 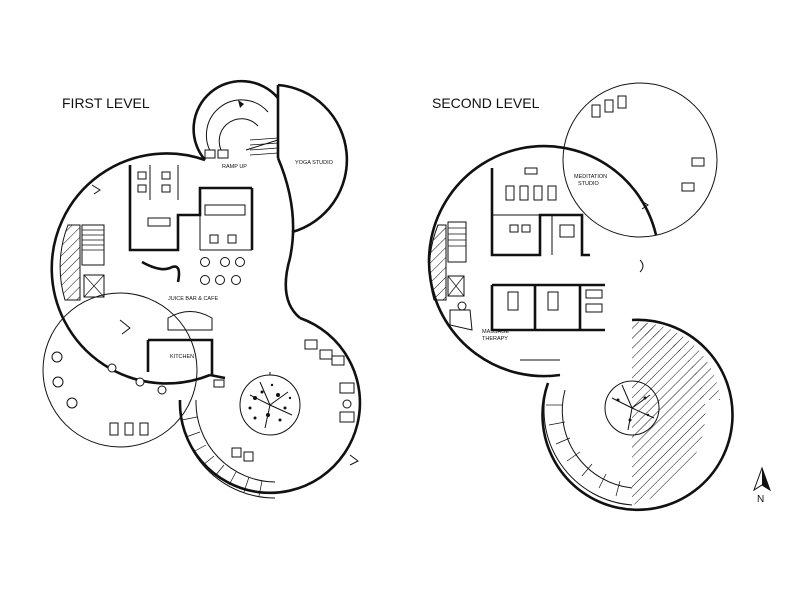 I want to click on tree-icon, so click(x=270, y=405).